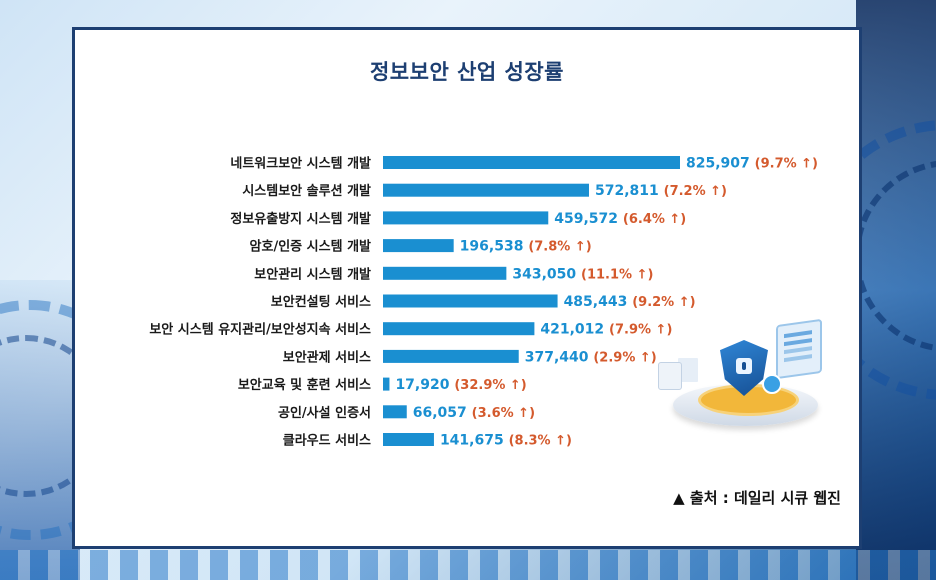  Describe the element at coordinates (799, 349) in the screenshot. I see `dashboard-screen-icon` at that location.